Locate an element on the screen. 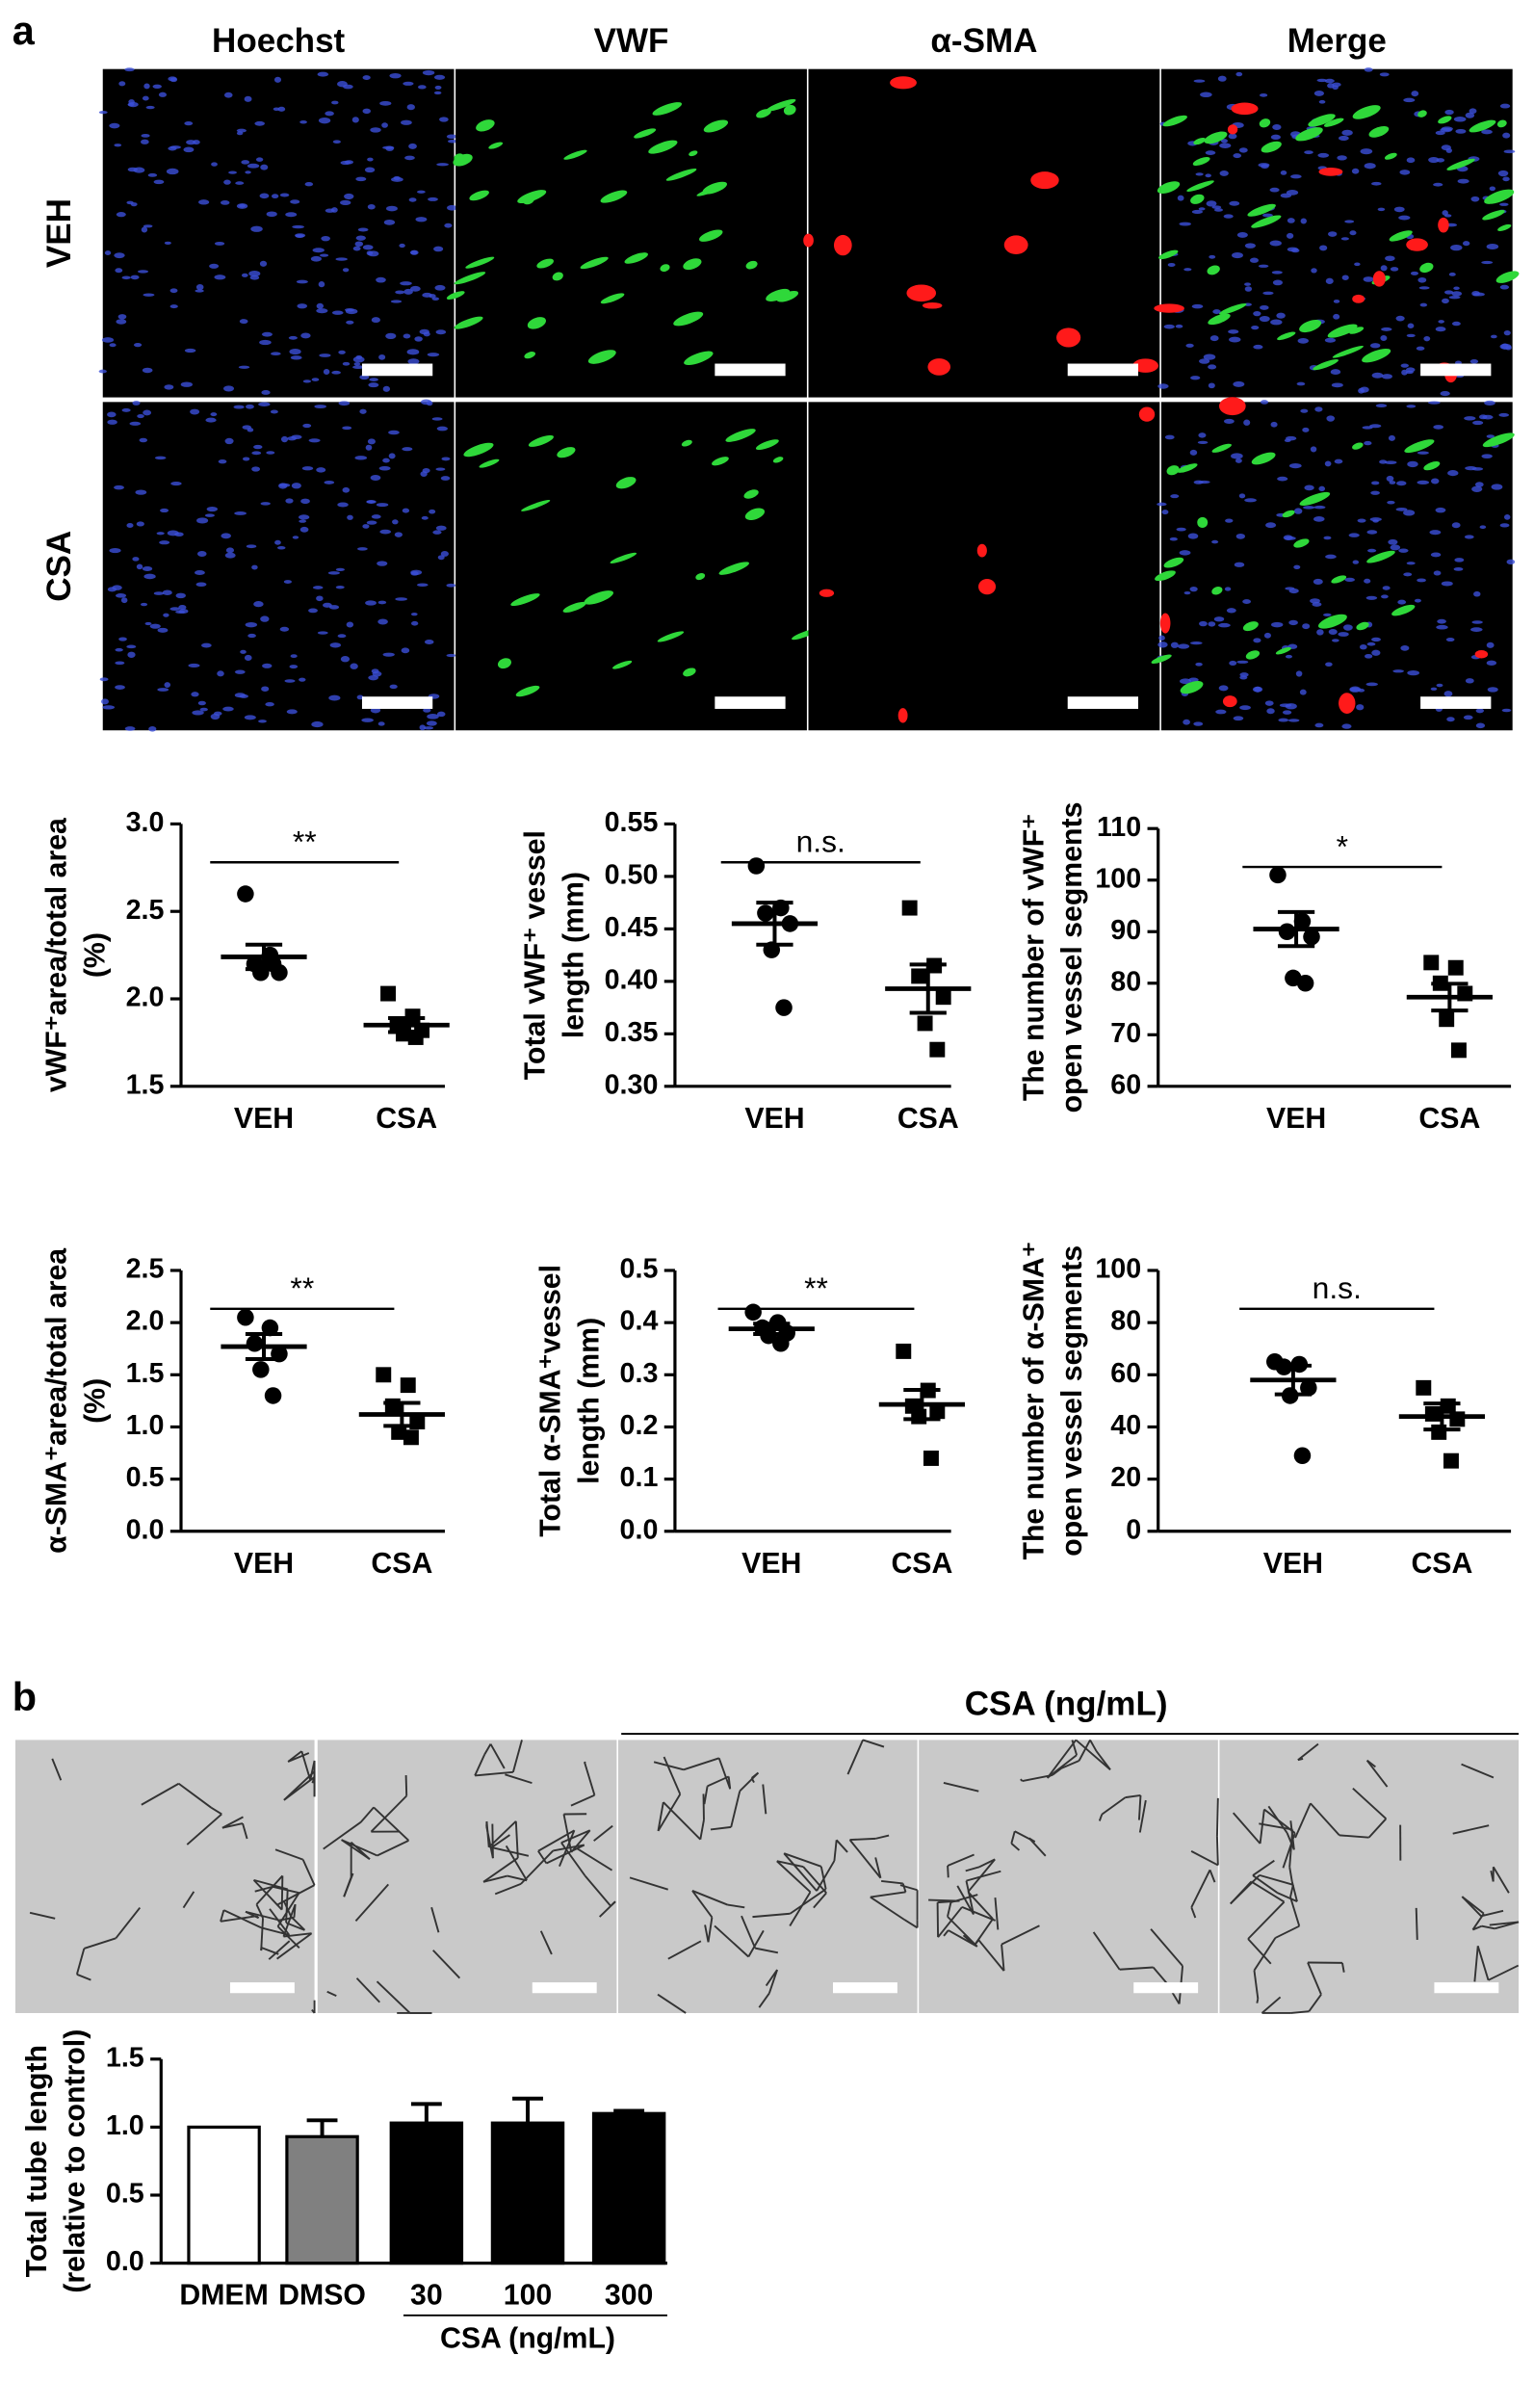 This screenshot has width=1534, height=2408. y-tick-label: 20 is located at coordinates (1125, 1477).